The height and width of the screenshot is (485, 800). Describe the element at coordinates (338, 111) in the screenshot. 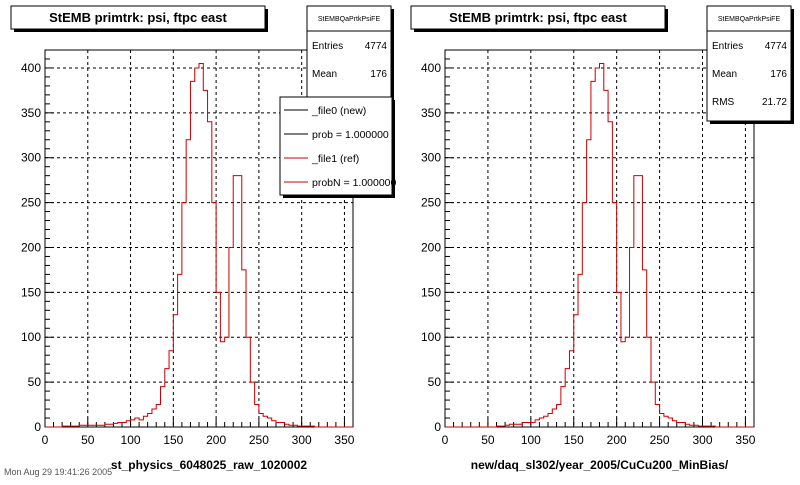

I see `legend-label: _file0 (new)` at that location.